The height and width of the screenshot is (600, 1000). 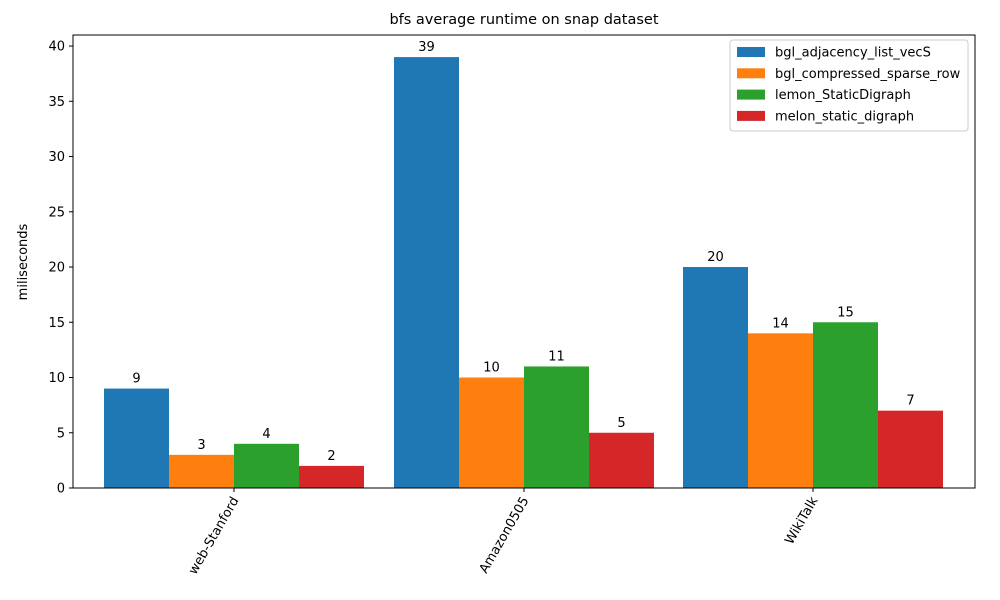 What do you see at coordinates (843, 95) in the screenshot?
I see `legend-label: lemon_StaticDigraph` at bounding box center [843, 95].